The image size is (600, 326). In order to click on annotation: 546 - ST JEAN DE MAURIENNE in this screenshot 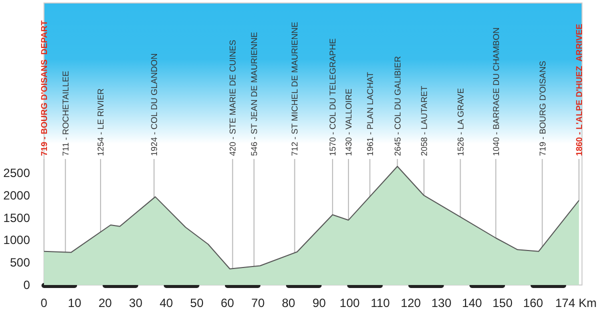, I will do `click(254, 94)`.